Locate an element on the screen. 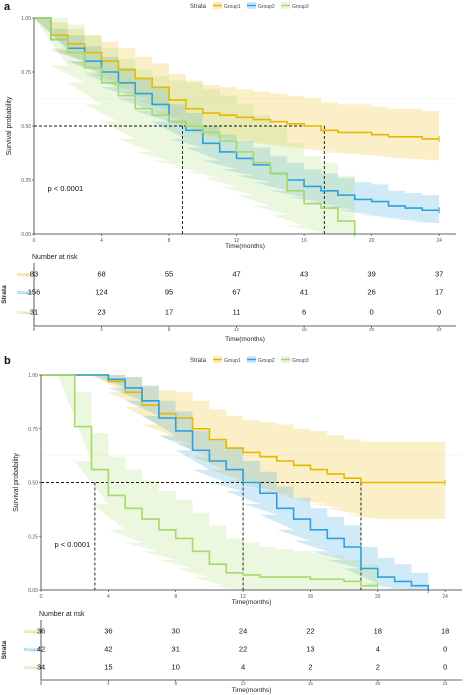 The width and height of the screenshot is (474, 695). risk-value: 22 is located at coordinates (310, 631).